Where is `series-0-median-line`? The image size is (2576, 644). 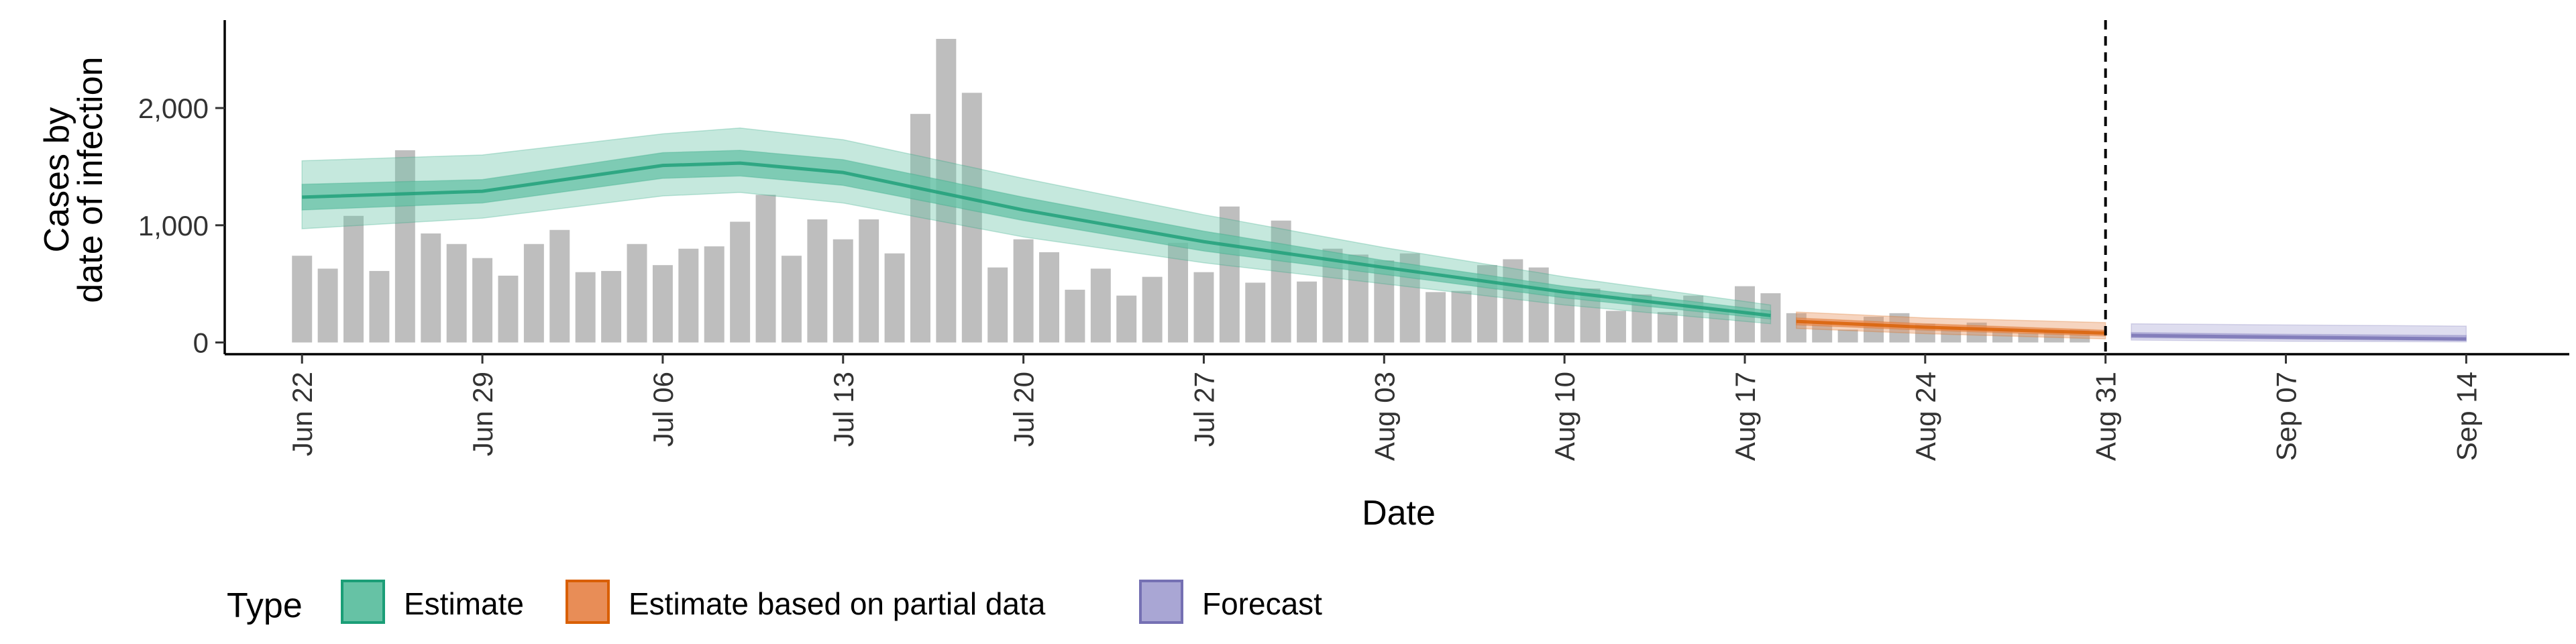 series-0-median-line is located at coordinates (1036, 239).